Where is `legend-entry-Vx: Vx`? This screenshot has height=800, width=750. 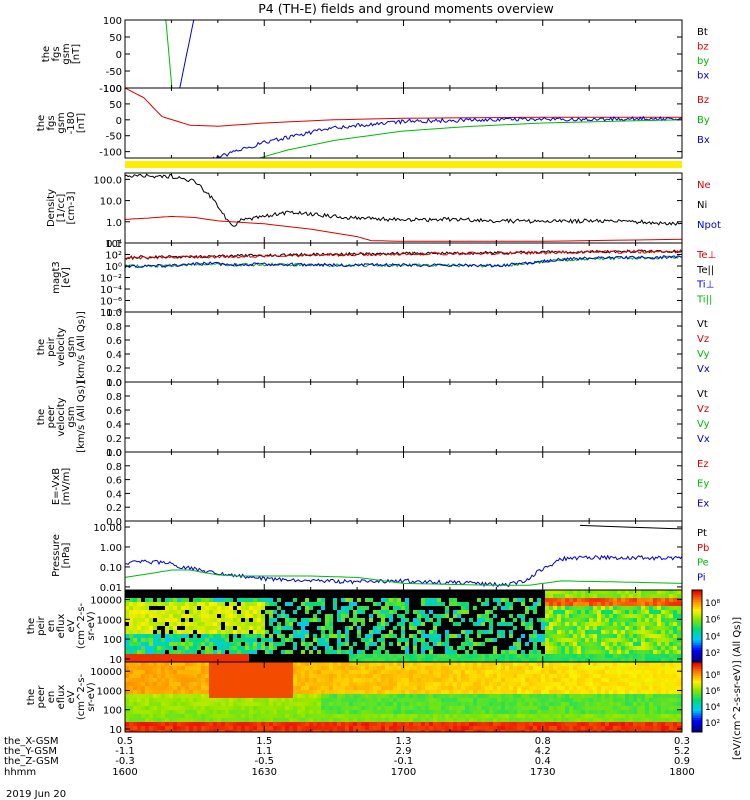 legend-entry-Vx: Vx is located at coordinates (703, 439).